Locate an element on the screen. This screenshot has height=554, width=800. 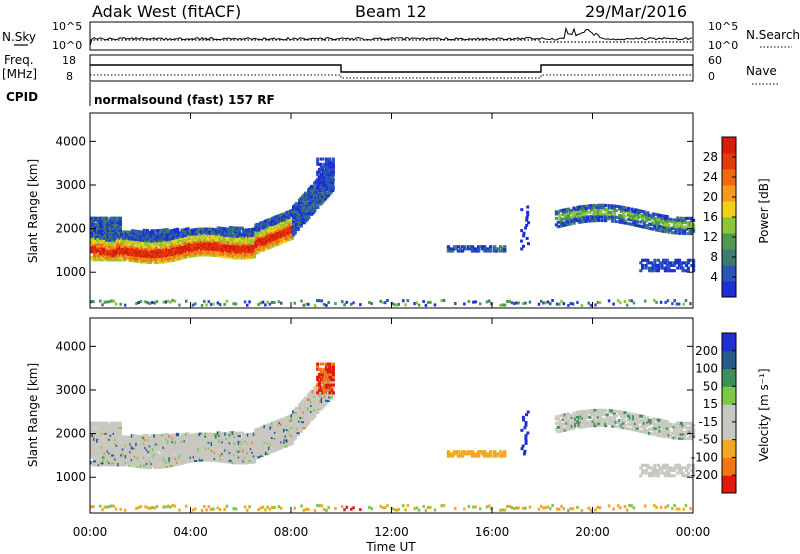
nsearch-trace is located at coordinates (391, 41).